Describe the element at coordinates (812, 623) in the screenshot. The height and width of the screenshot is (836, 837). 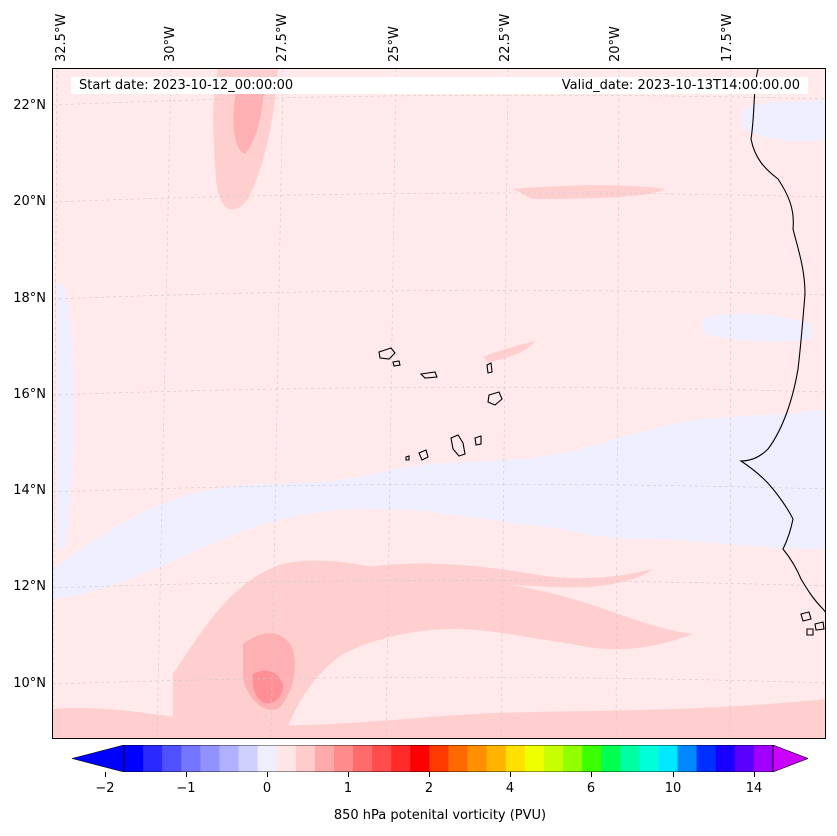
I see `bijagos-islands` at that location.